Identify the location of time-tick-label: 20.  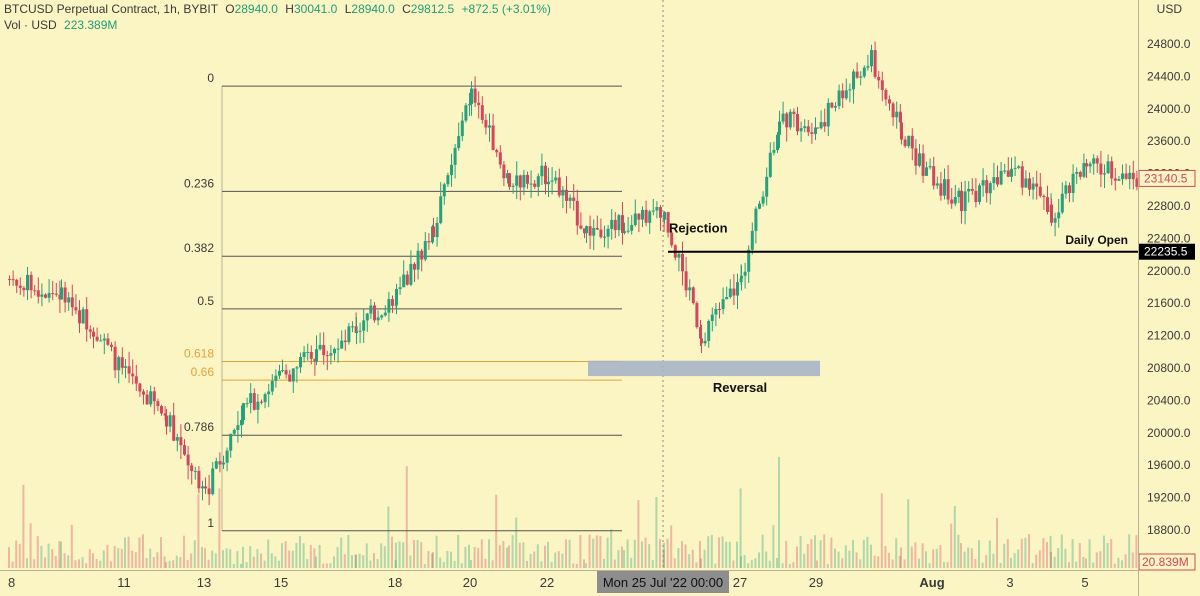
(470, 582).